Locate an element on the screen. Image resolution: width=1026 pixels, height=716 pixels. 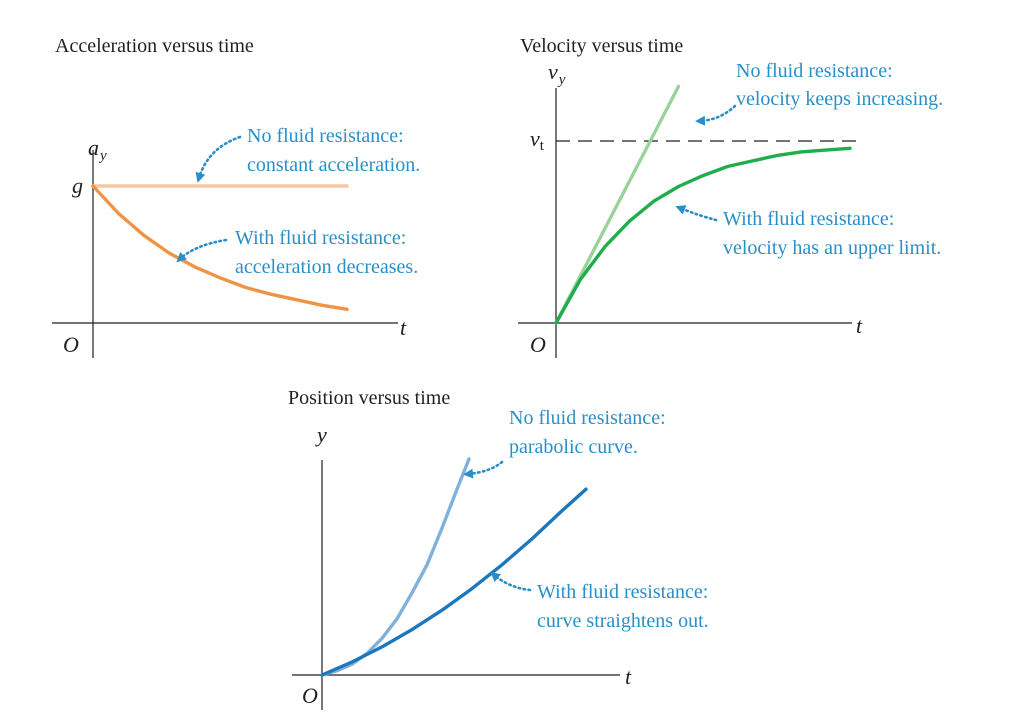
chart-title: Acceleration versus time is located at coordinates (154, 46).